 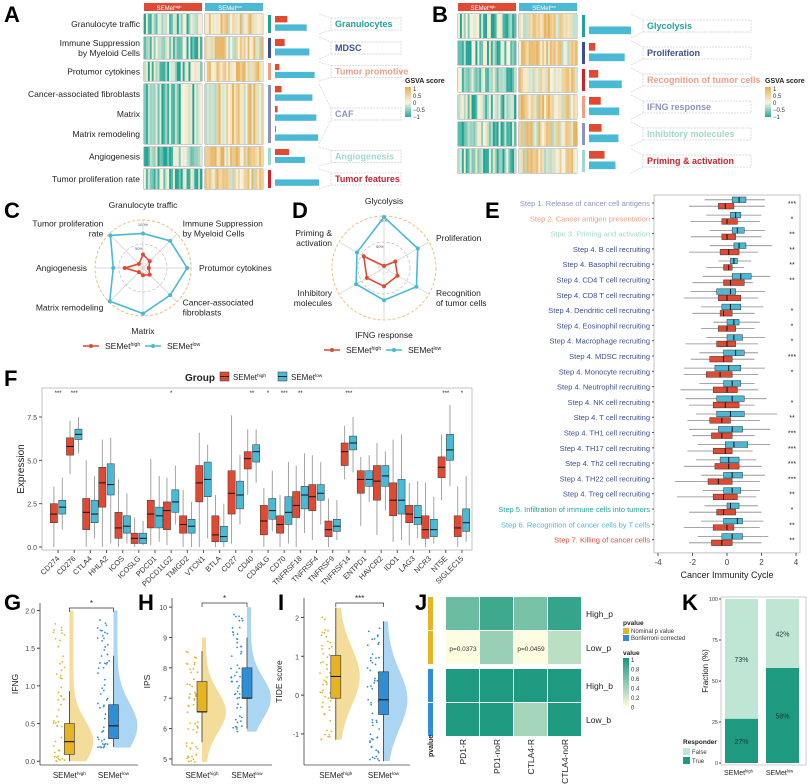 What do you see at coordinates (430, 685) in the screenshot?
I see `row-annotation-bar` at bounding box center [430, 685].